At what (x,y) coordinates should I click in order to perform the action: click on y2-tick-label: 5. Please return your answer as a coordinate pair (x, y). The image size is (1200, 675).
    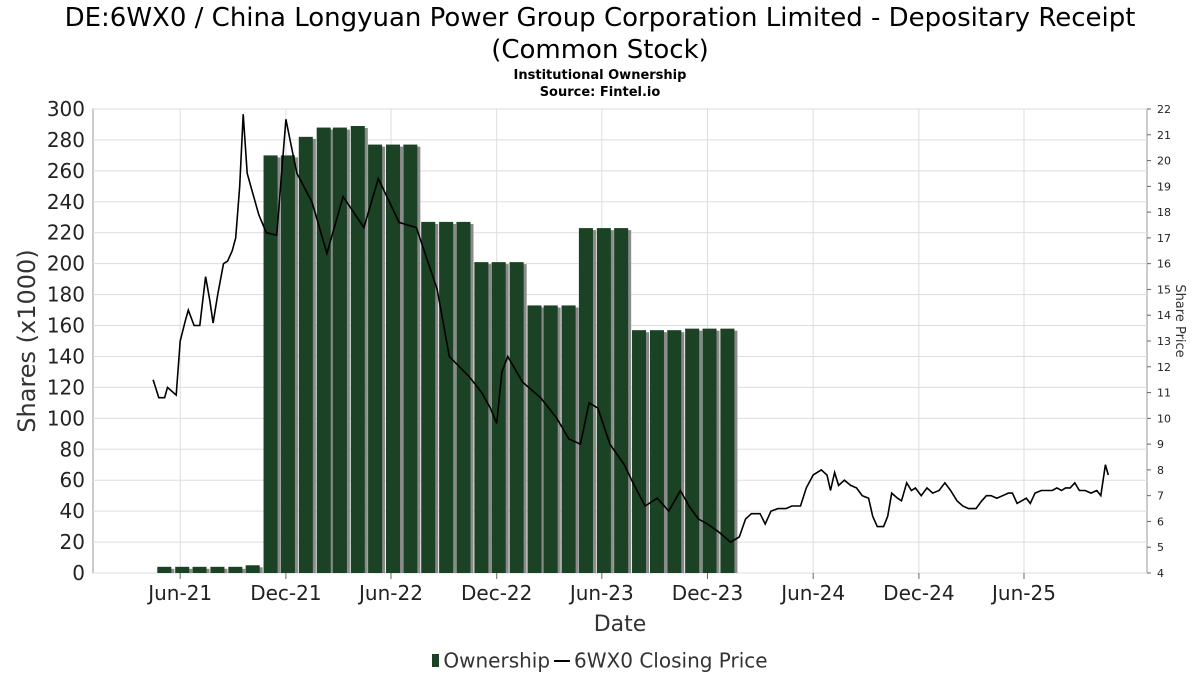
    Looking at the image, I should click on (1160, 547).